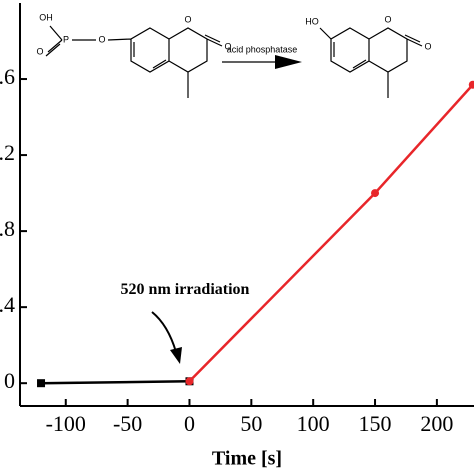  What do you see at coordinates (436, 423) in the screenshot?
I see `x-tick-label: 200` at bounding box center [436, 423].